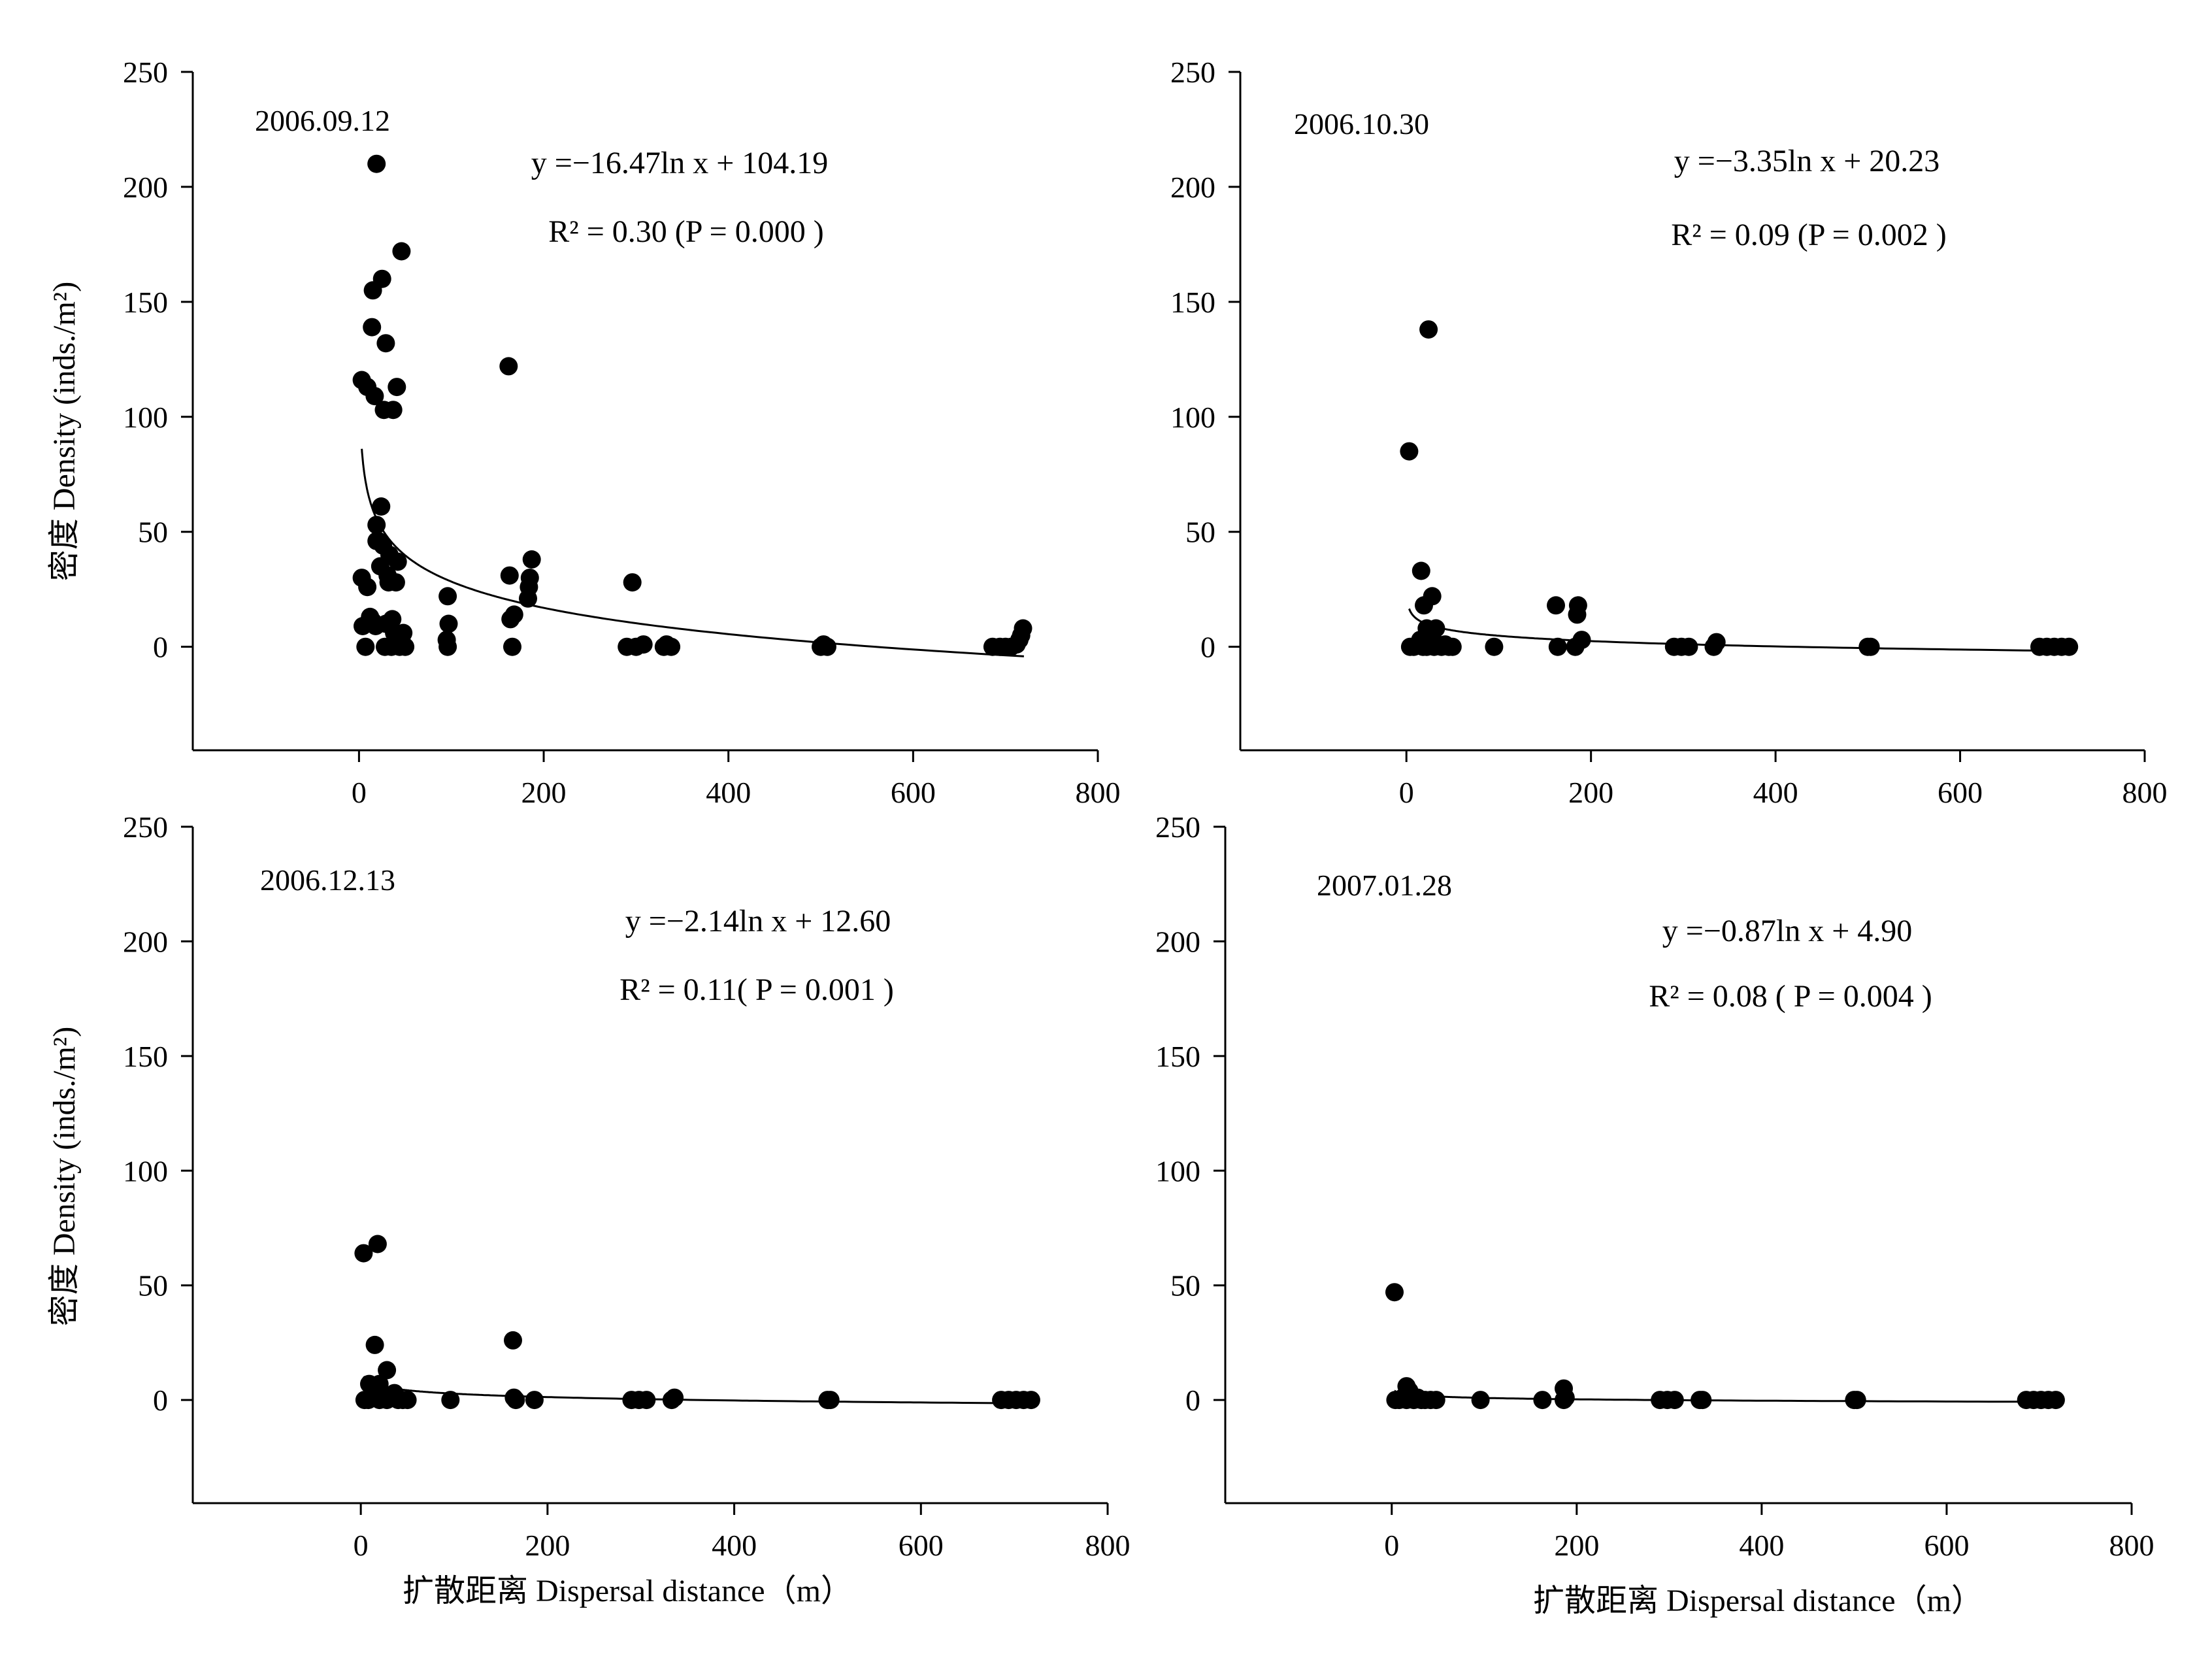 This screenshot has width=2212, height=1677. I want to click on regression-equation: y =−0.87ln x + 4.90, so click(1787, 931).